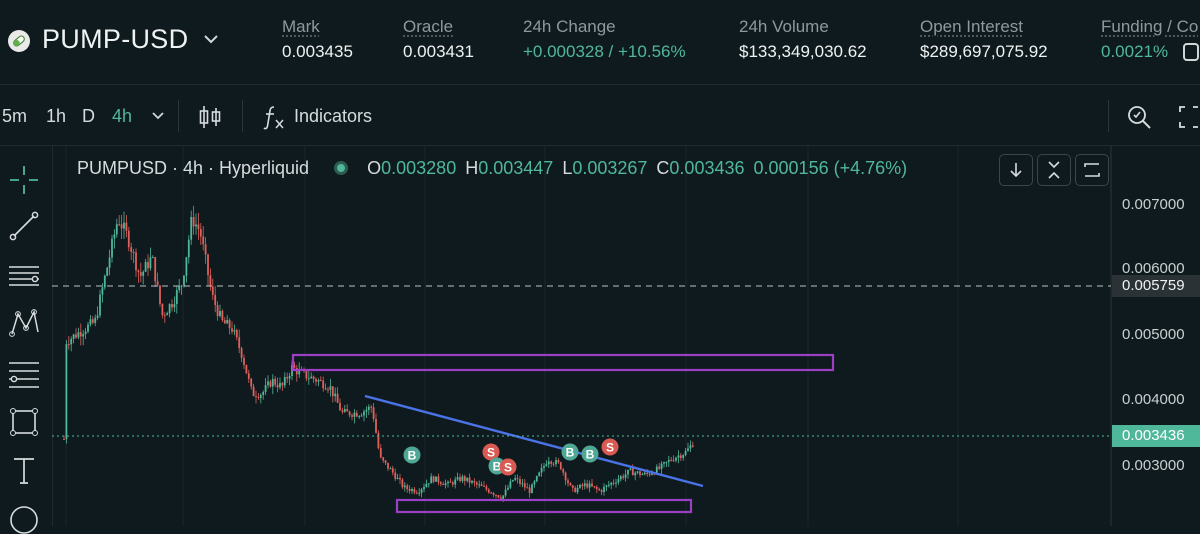 The height and width of the screenshot is (534, 1200). I want to click on trendline-tool-icon, so click(24, 226).